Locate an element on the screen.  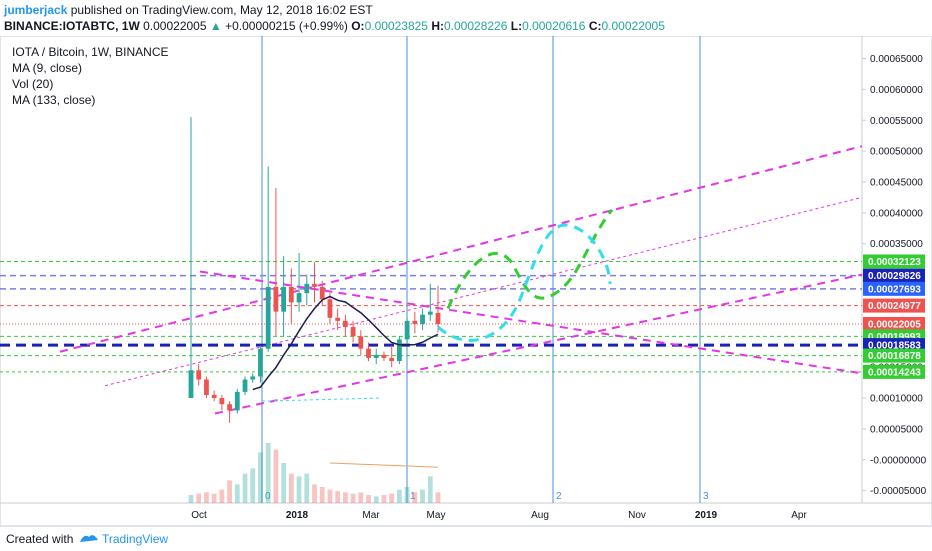
price-label-text: 0.00032123 is located at coordinates (894, 262).